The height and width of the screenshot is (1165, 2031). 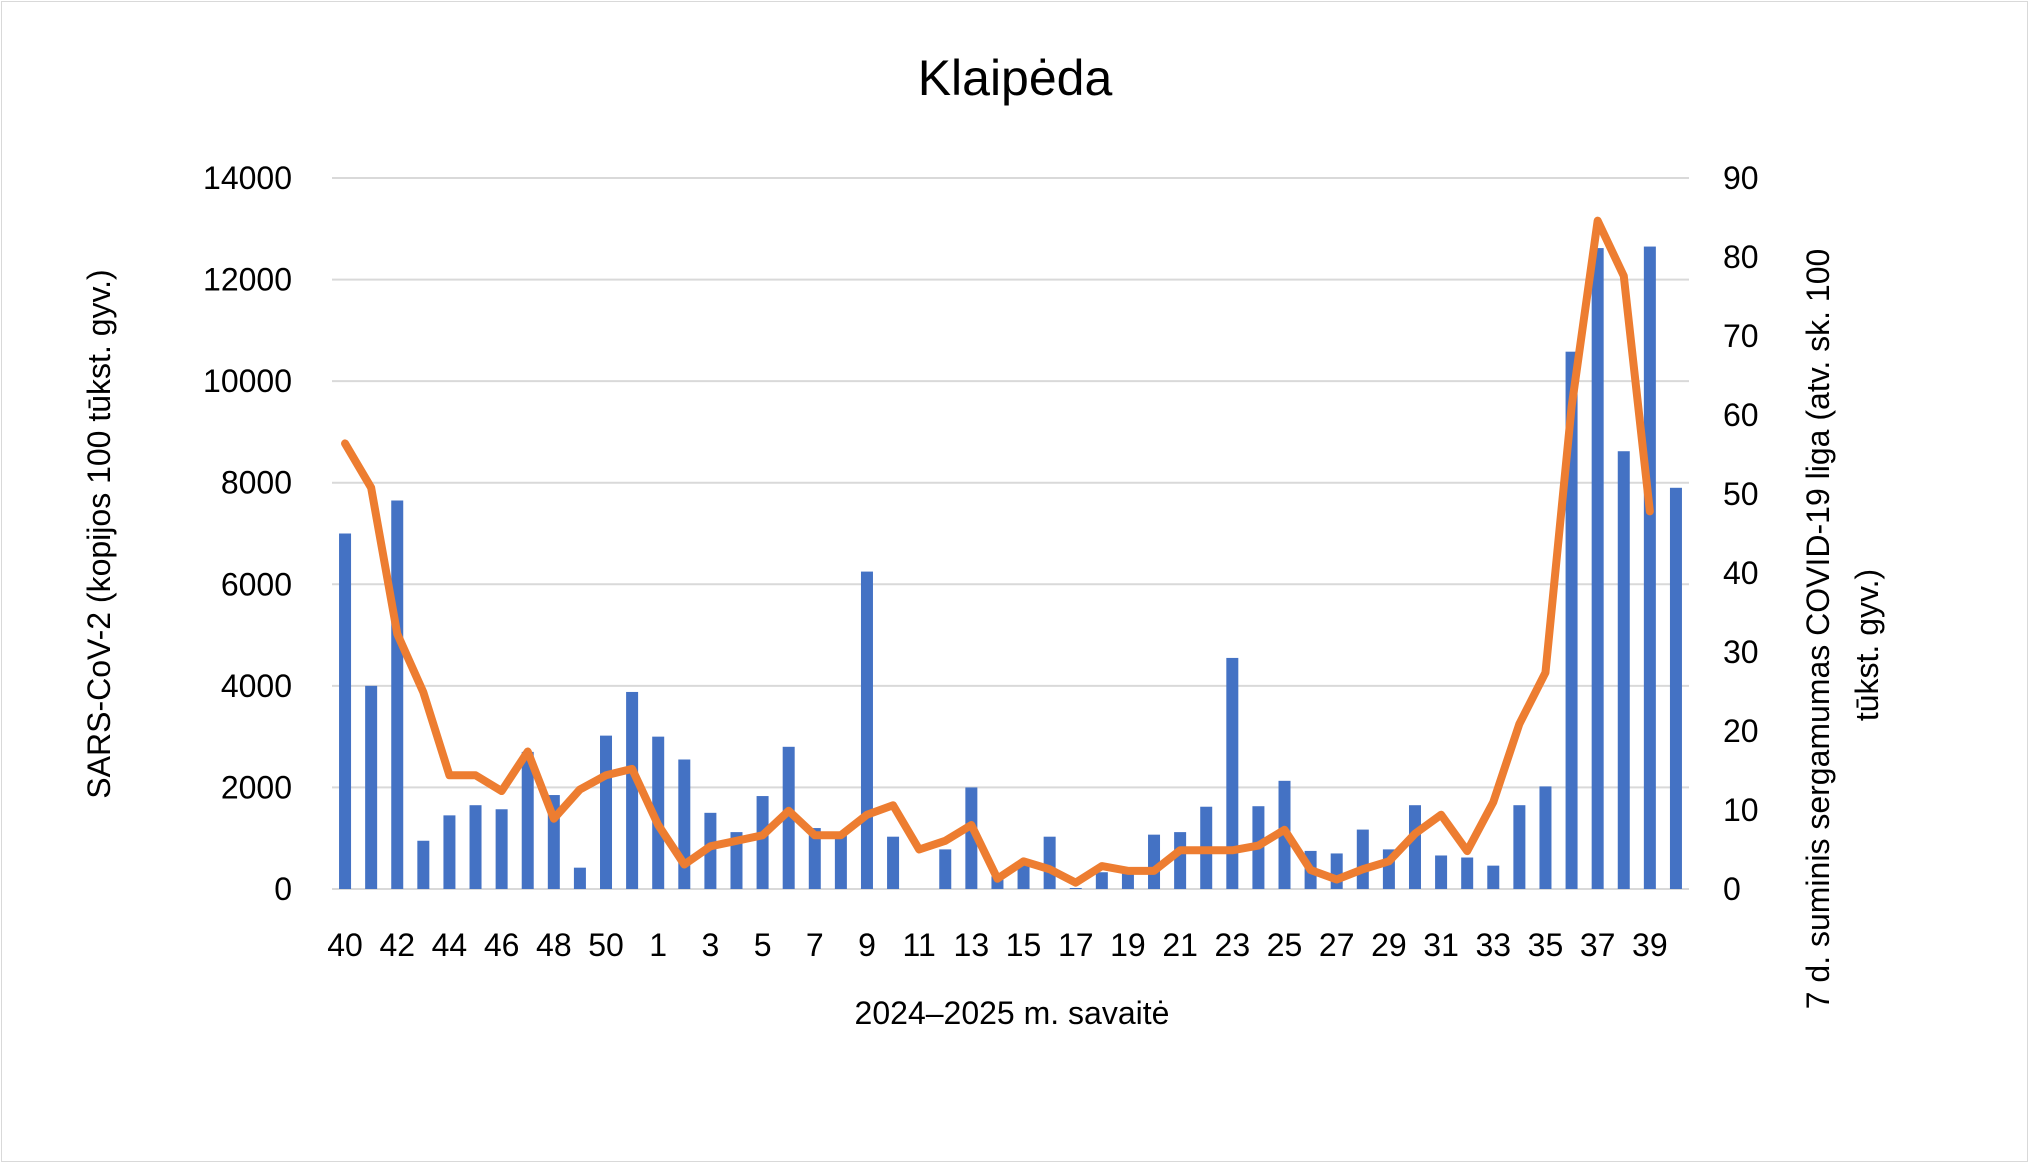 What do you see at coordinates (256, 787) in the screenshot?
I see `y-tick-label: 2000` at bounding box center [256, 787].